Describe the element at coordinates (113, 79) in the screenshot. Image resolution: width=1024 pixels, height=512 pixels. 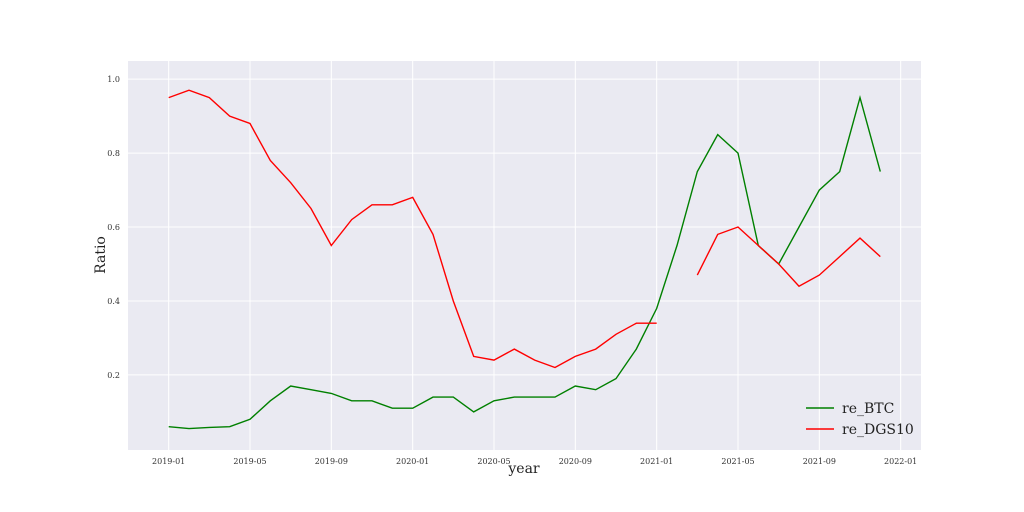
I see `y-tick-label: 1.0` at that location.